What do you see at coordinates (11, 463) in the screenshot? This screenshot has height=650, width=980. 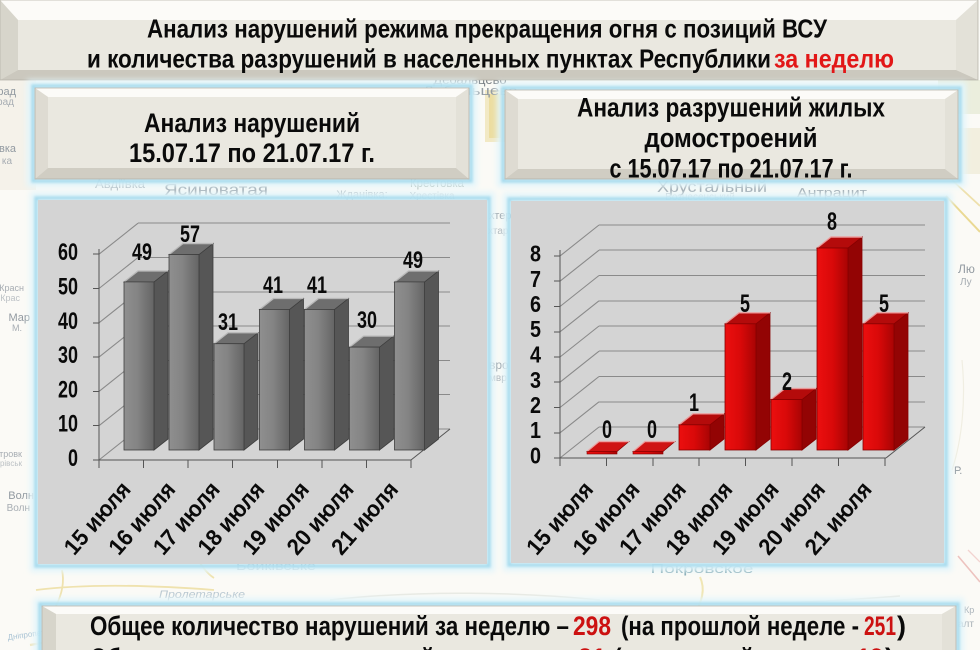 I see `svg-text: рівськ` at bounding box center [11, 463].